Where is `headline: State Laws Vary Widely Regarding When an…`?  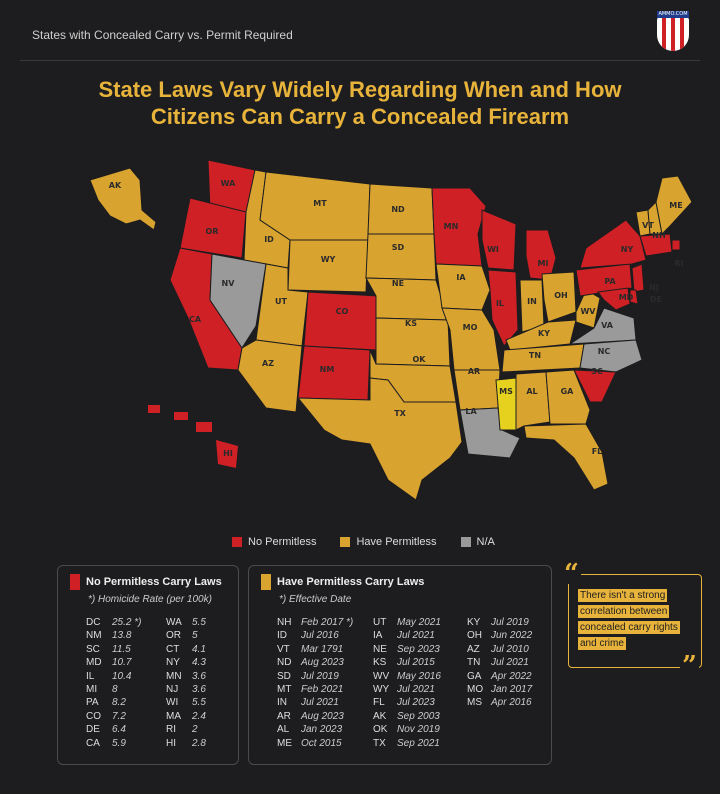 headline: State Laws Vary Widely Regarding When an… is located at coordinates (360, 103).